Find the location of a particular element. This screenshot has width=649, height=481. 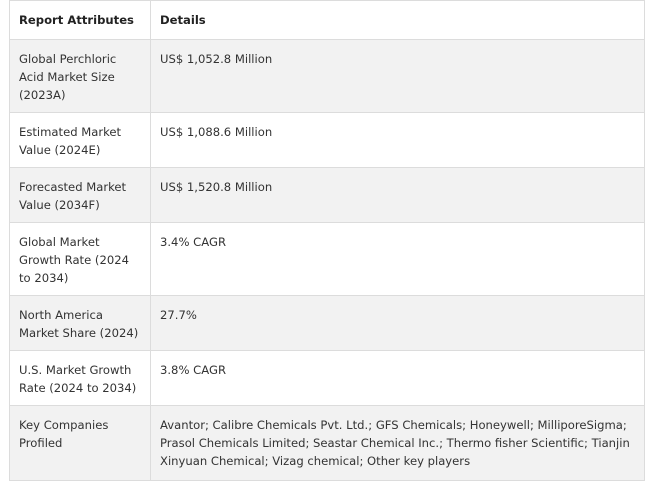

detail-cell: 3.8% CAGR is located at coordinates (397, 378).